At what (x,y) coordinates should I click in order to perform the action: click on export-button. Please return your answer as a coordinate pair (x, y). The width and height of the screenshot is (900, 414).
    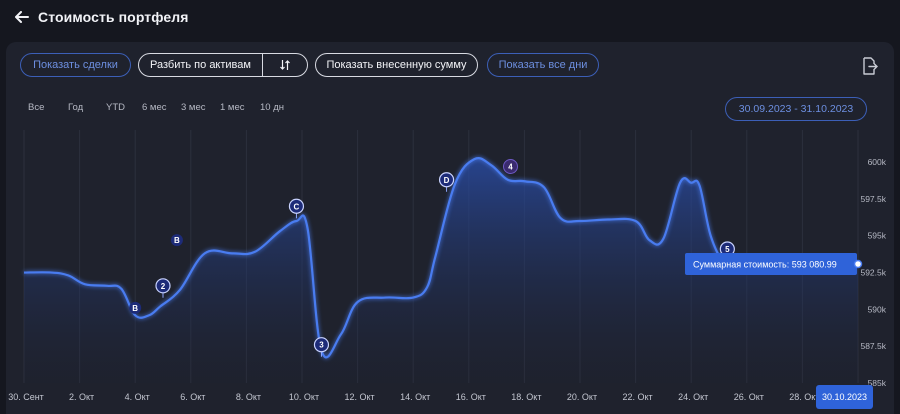
    Looking at the image, I should click on (870, 66).